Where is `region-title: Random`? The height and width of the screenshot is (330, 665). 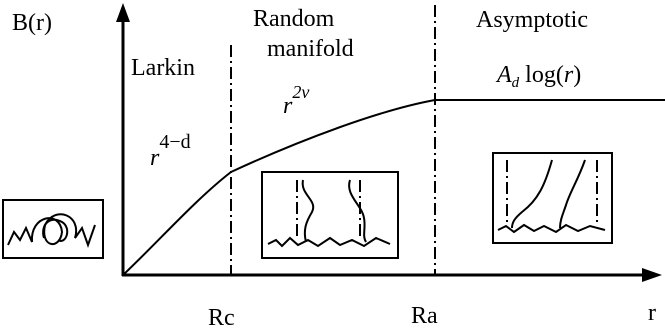
region-title: Random is located at coordinates (294, 19).